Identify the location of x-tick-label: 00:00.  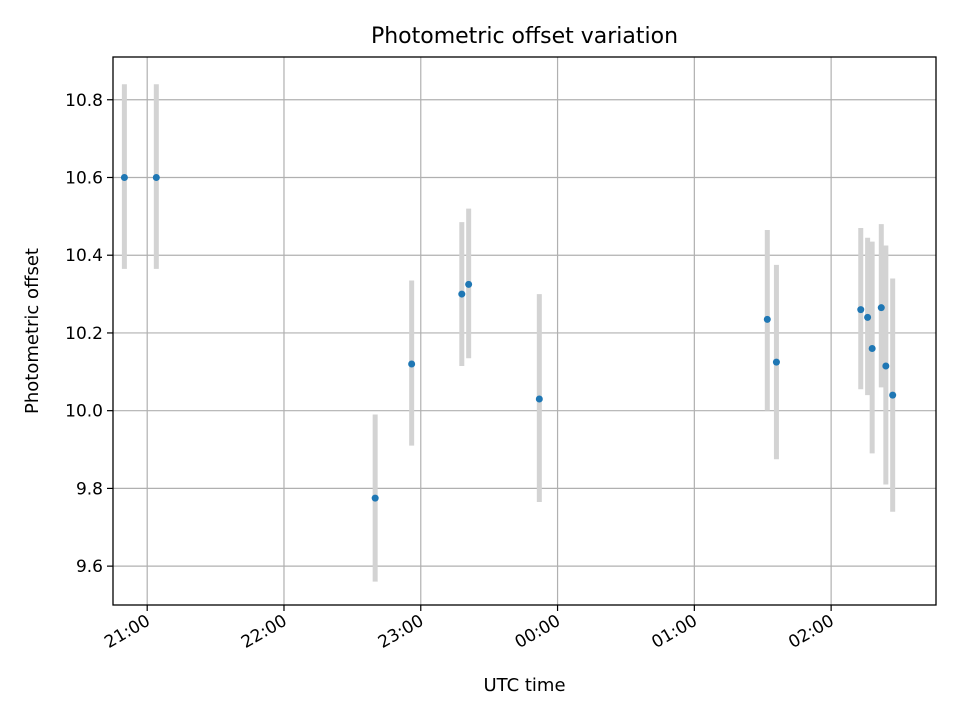
(538, 632).